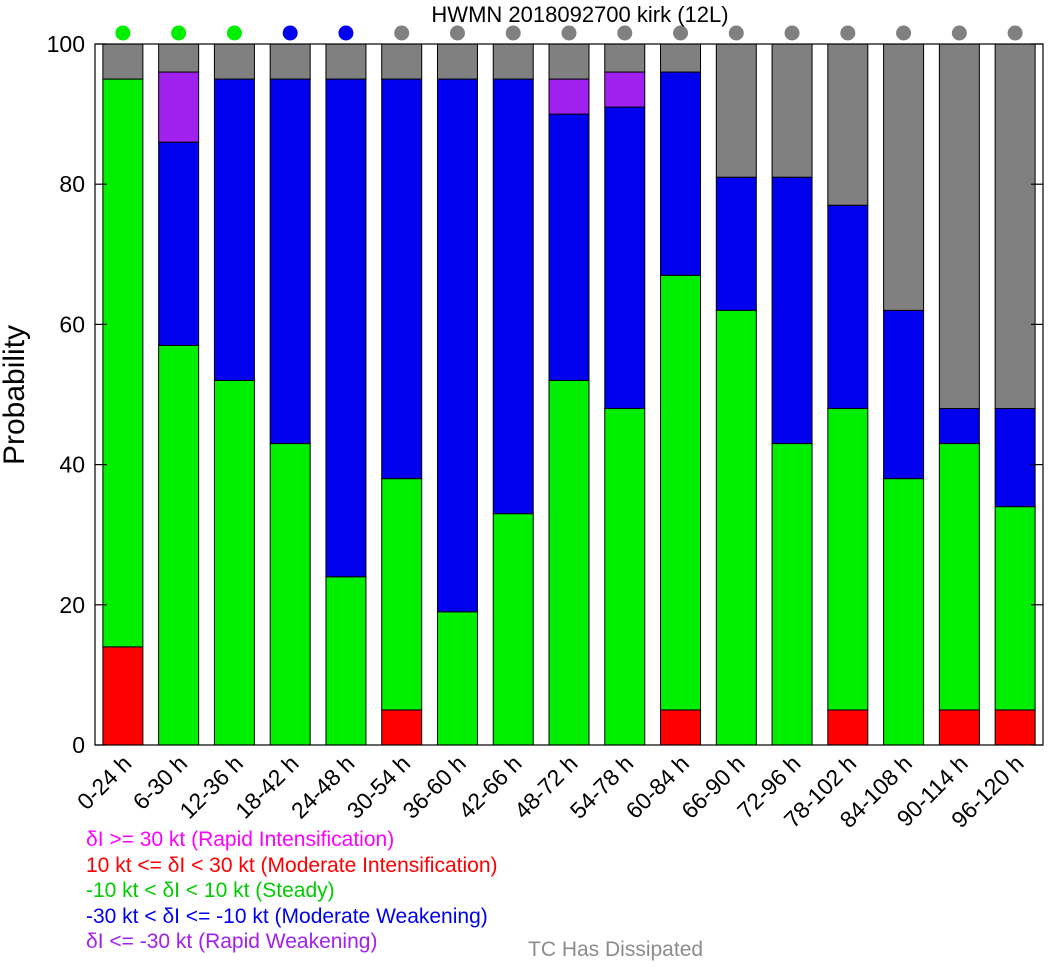 The height and width of the screenshot is (968, 1057). Describe the element at coordinates (579, 14) in the screenshot. I see `chart-title: HWMN 2018092700 kirk (12L)` at that location.